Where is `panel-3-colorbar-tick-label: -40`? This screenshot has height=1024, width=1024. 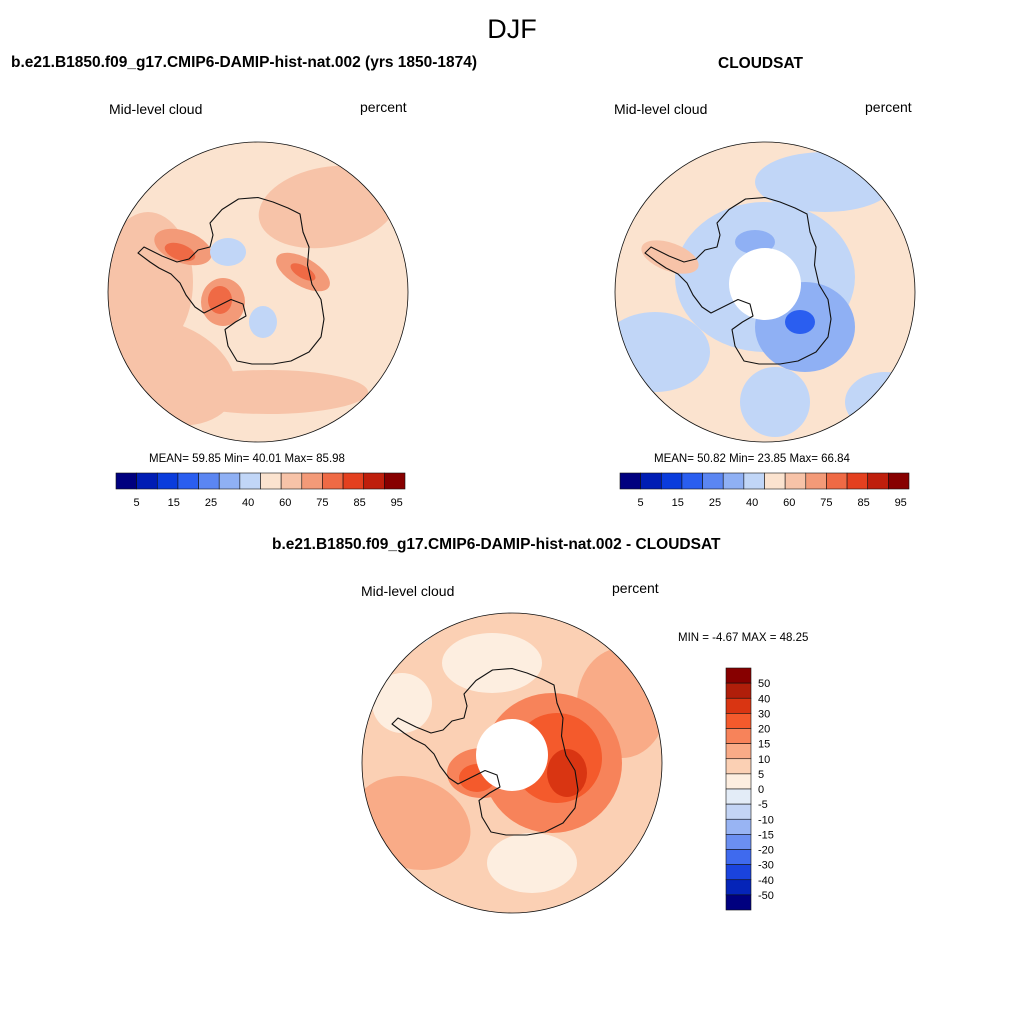
panel-3-colorbar-tick-label: -40 is located at coordinates (766, 881).